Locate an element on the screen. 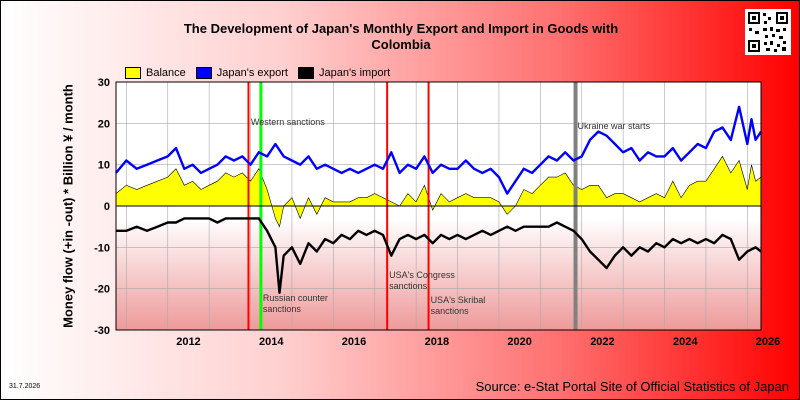  event-label: Russian counter sanctions is located at coordinates (295, 303).